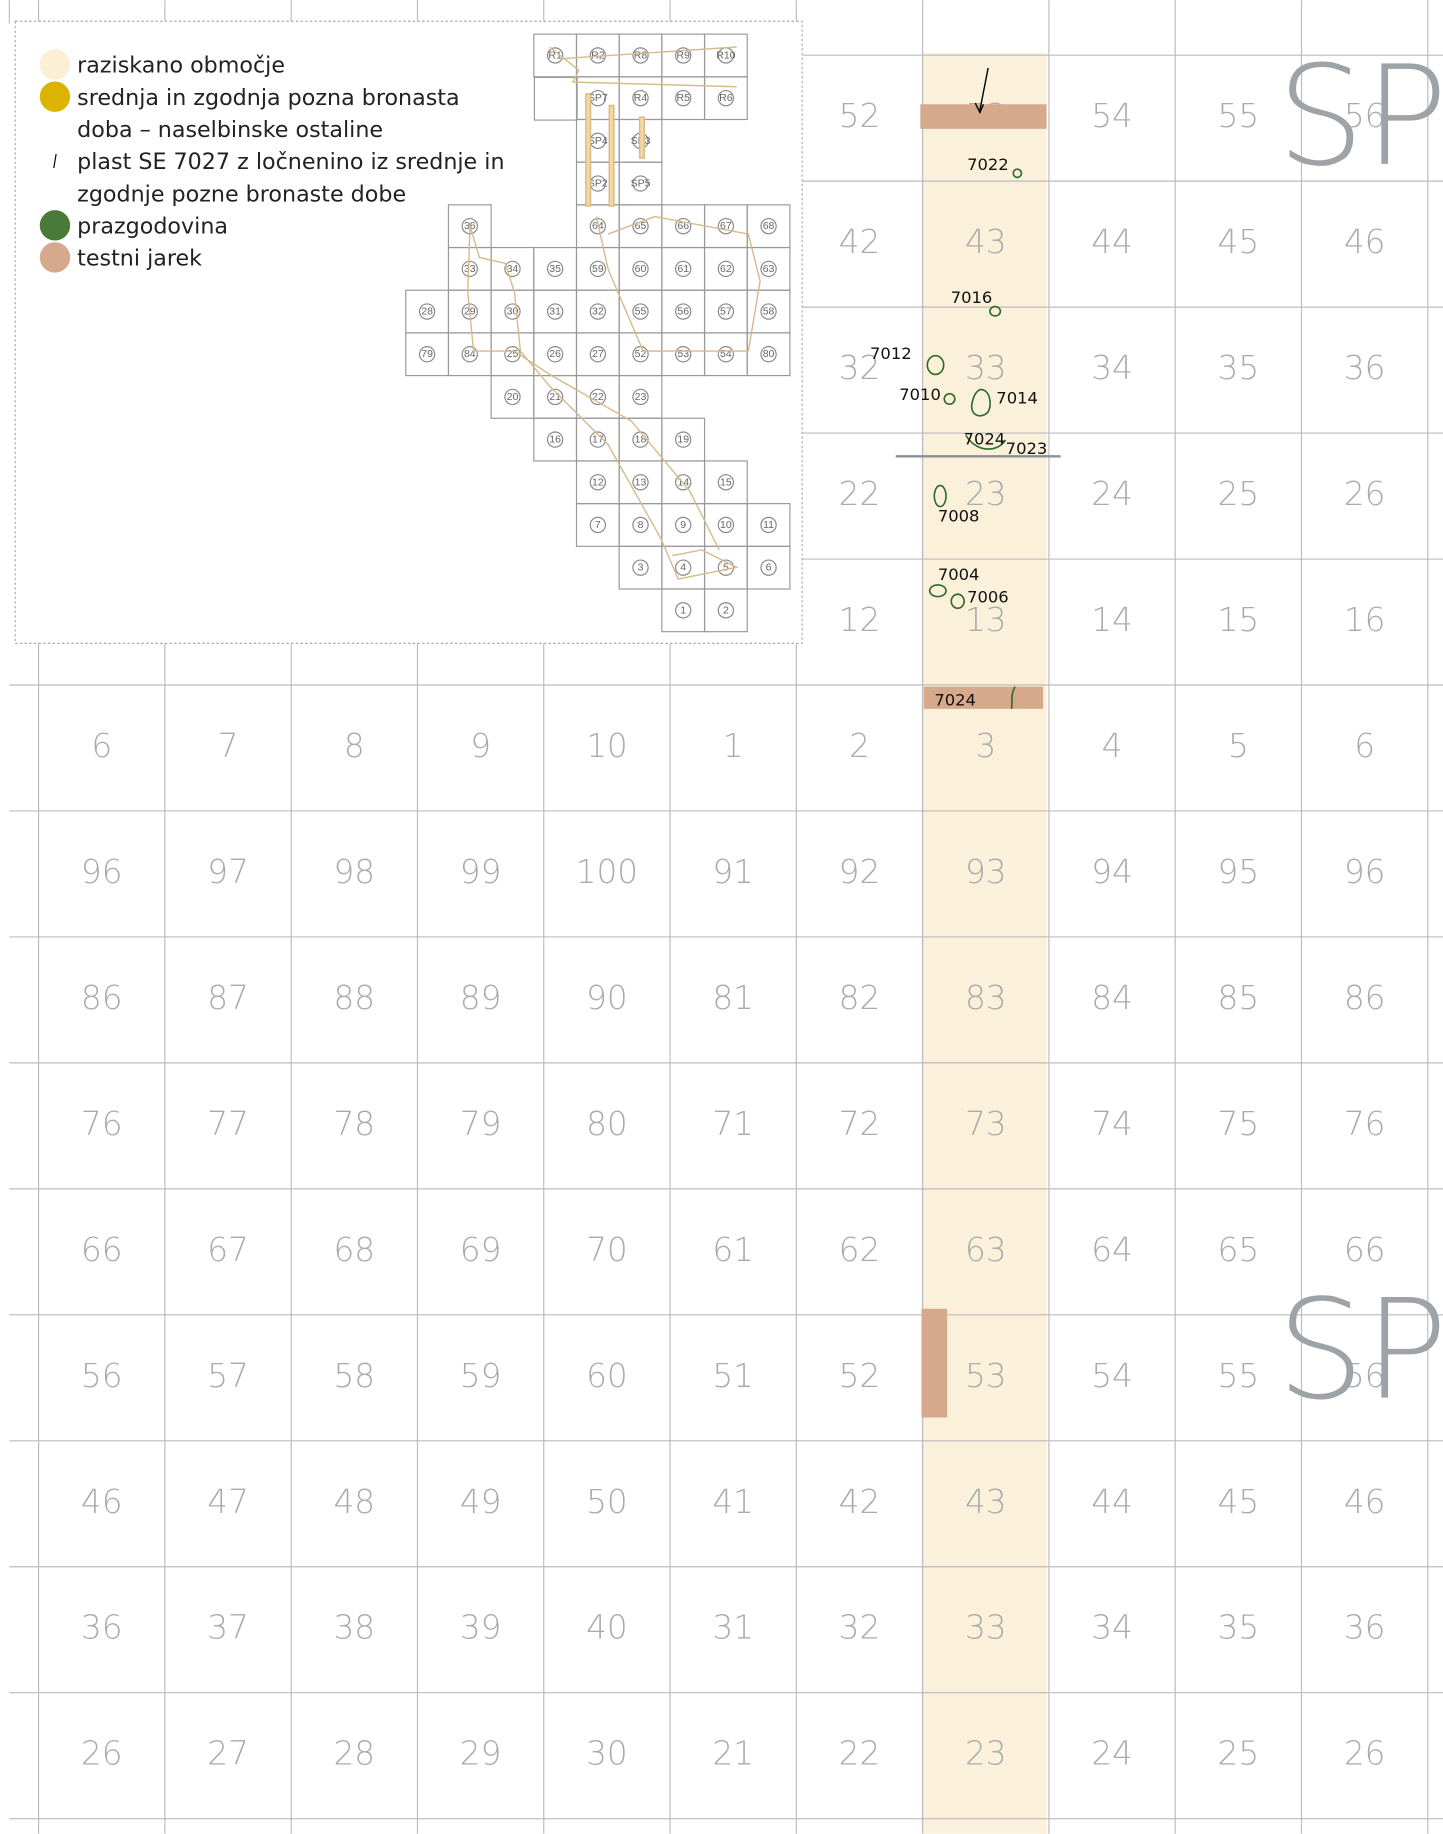 The image size is (1443, 1834). What do you see at coordinates (354, 1628) in the screenshot?
I see `grid-cell-label: 38` at bounding box center [354, 1628].